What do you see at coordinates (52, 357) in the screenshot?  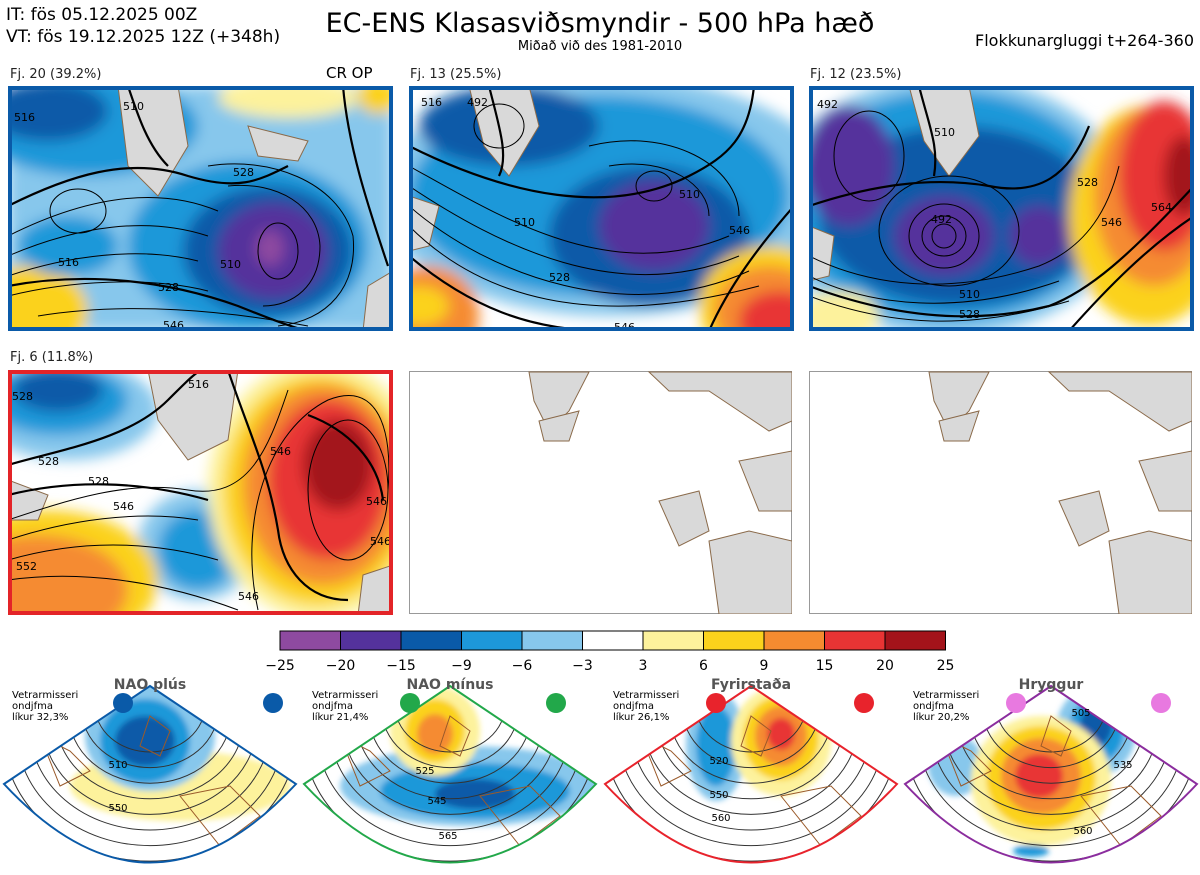 I see `panel-4-label: Fj. 6 (11.8%)` at bounding box center [52, 357].